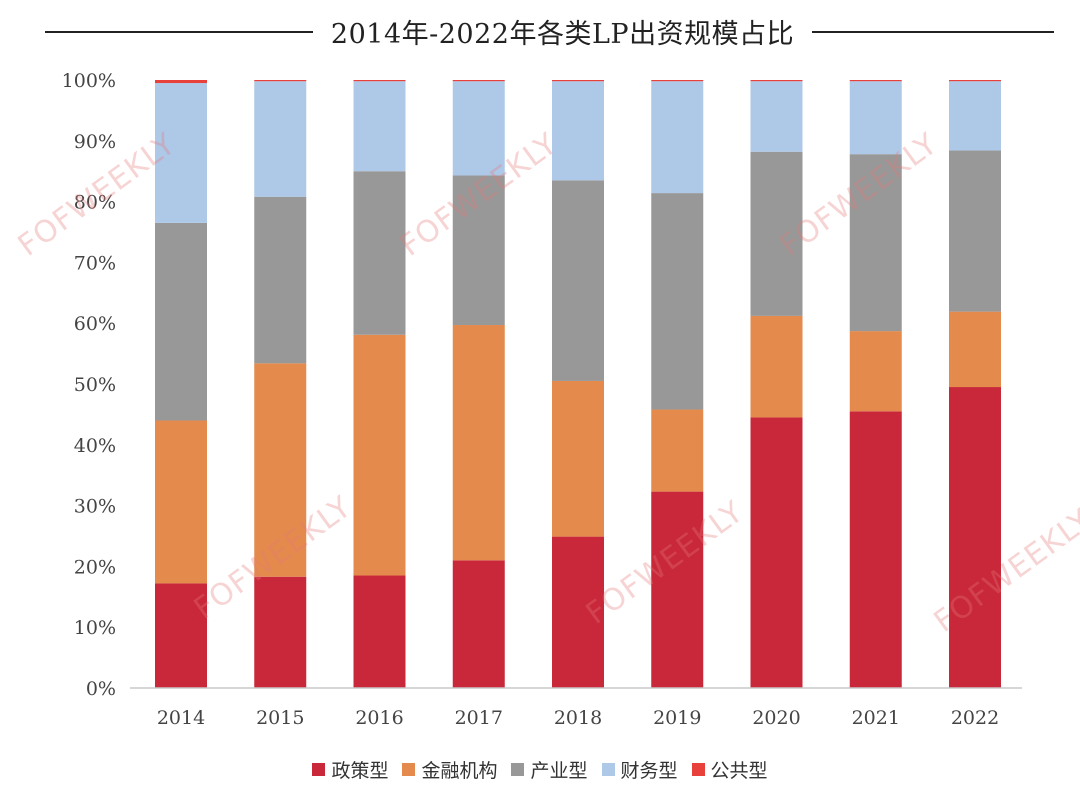 The image size is (1080, 801). What do you see at coordinates (89, 81) in the screenshot?
I see `y-tick-label: 100%` at bounding box center [89, 81].